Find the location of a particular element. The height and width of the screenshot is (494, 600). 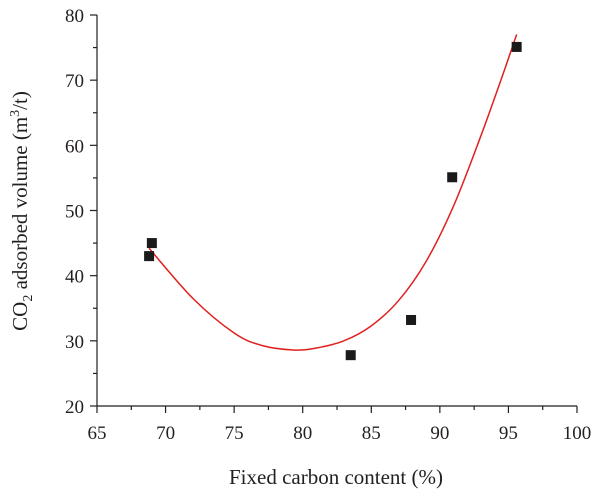

y-tick-label: 30 is located at coordinates (74, 342).